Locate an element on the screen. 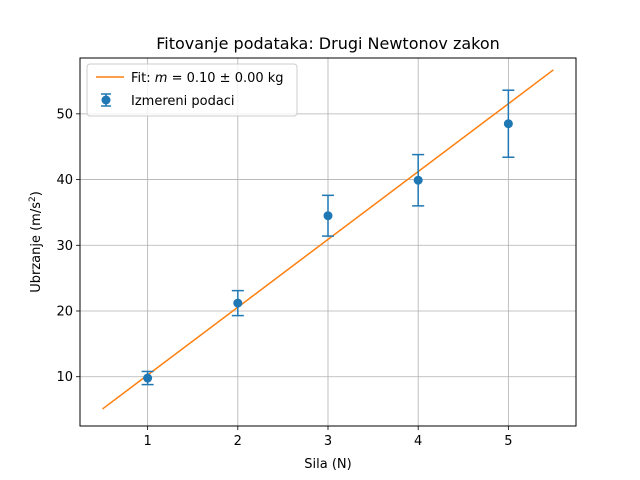 The height and width of the screenshot is (480, 640). y-axis-label-sup: 2 is located at coordinates (33, 199).